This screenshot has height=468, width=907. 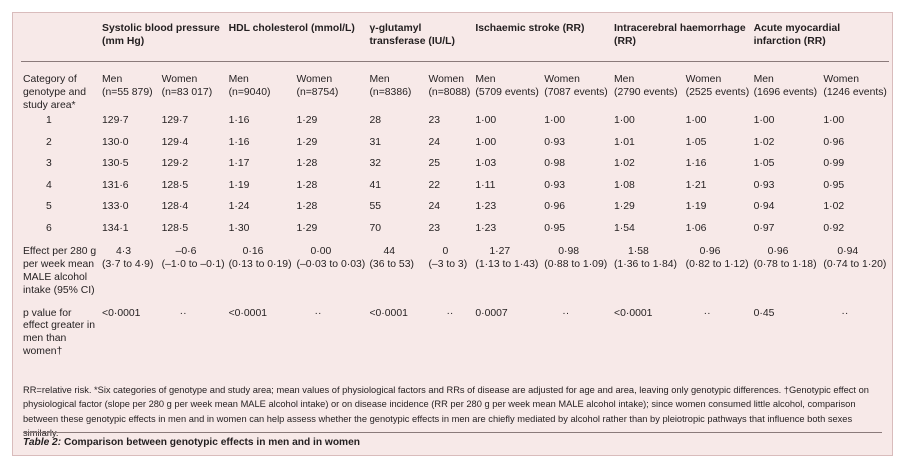 What do you see at coordinates (696, 185) in the screenshot?
I see `value-cell: 1·21` at bounding box center [696, 185].